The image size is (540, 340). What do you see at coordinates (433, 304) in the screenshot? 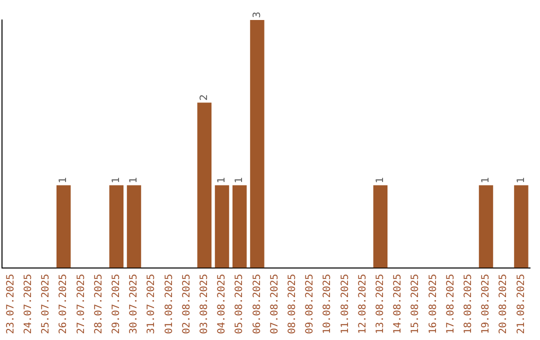
I see `x-tick-label: 16.08.2025` at bounding box center [433, 304].